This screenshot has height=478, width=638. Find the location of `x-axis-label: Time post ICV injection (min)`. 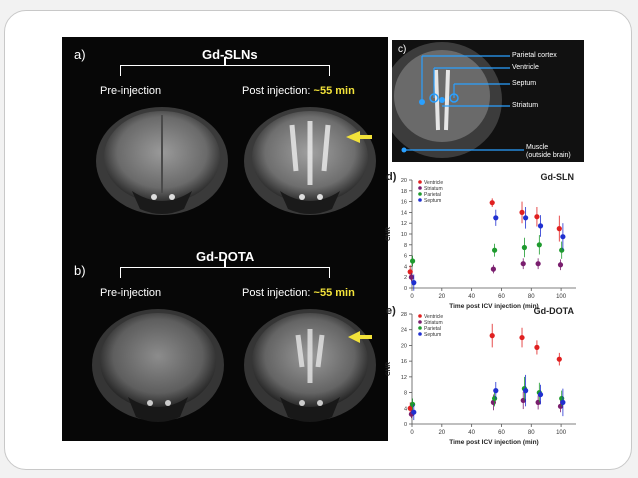

x-axis-label: Time post ICV injection (min) is located at coordinates (493, 306).